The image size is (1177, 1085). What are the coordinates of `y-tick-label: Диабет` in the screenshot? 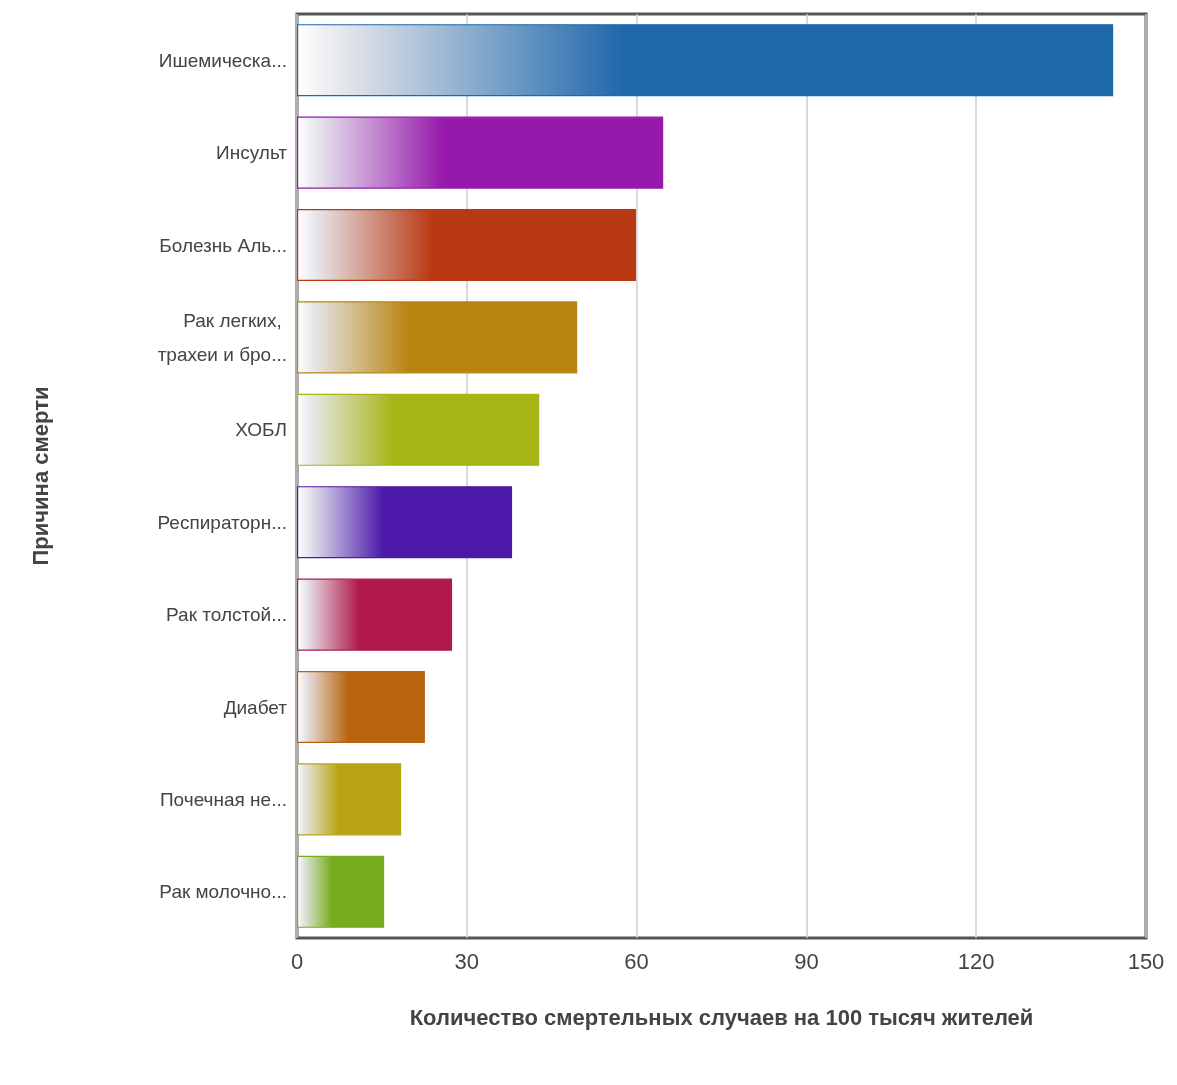 It's located at (255, 707).